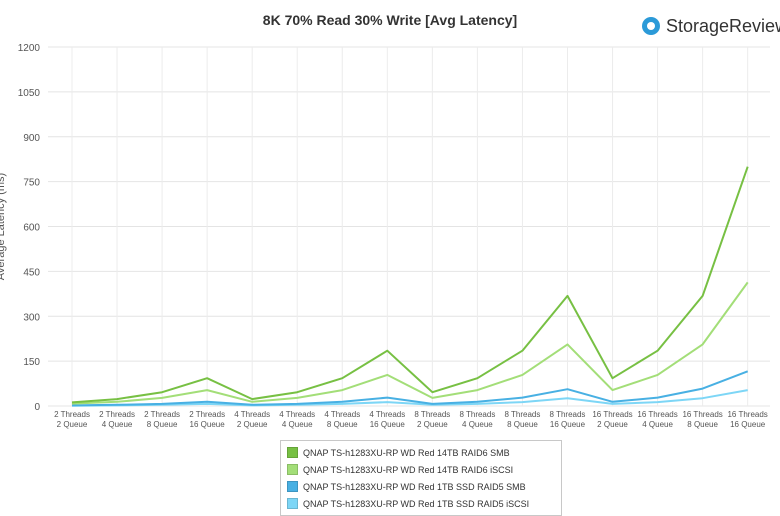 This screenshot has width=780, height=516. Describe the element at coordinates (3, 226) in the screenshot. I see `y-axis-label: Average Latency (ms)` at that location.